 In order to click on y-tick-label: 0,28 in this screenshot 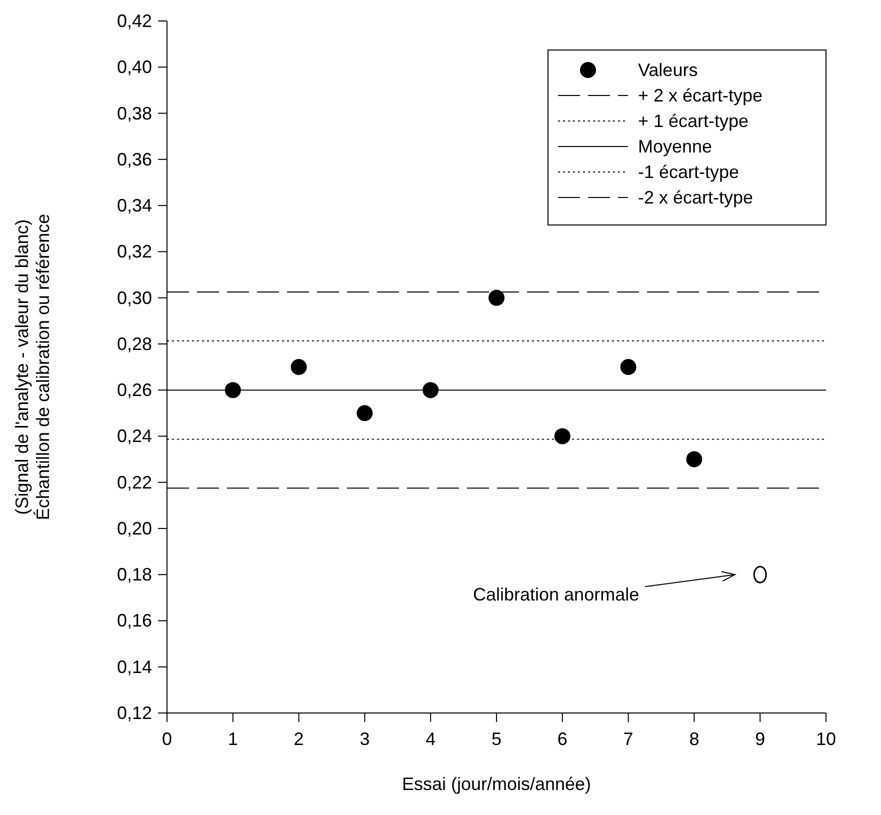, I will do `click(134, 344)`.